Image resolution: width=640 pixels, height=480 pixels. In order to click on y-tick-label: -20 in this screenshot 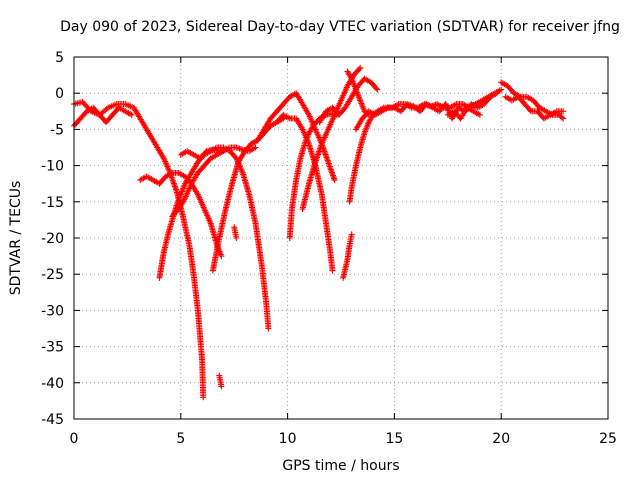, I will do `click(52, 239)`.